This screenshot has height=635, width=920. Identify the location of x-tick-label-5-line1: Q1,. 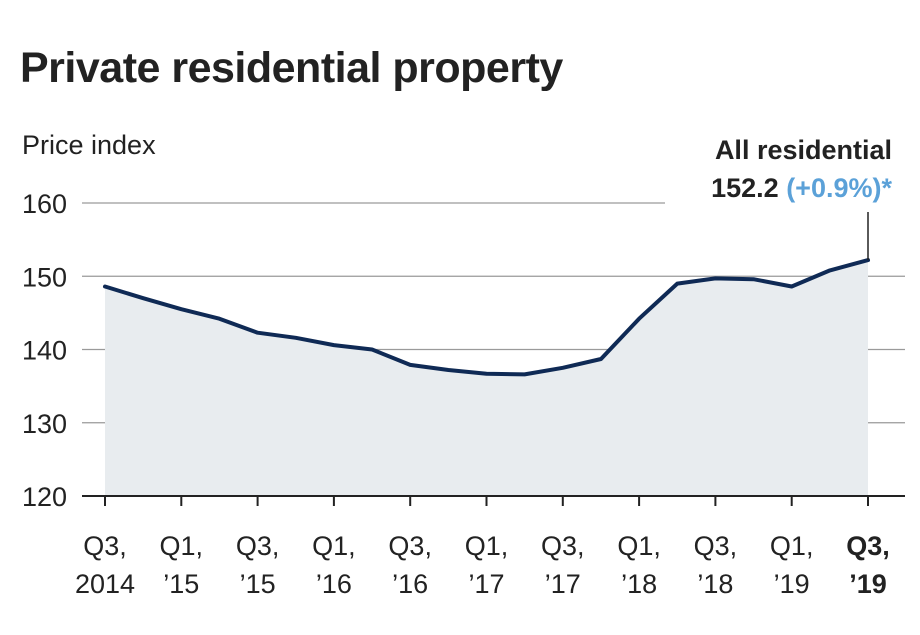
(487, 546).